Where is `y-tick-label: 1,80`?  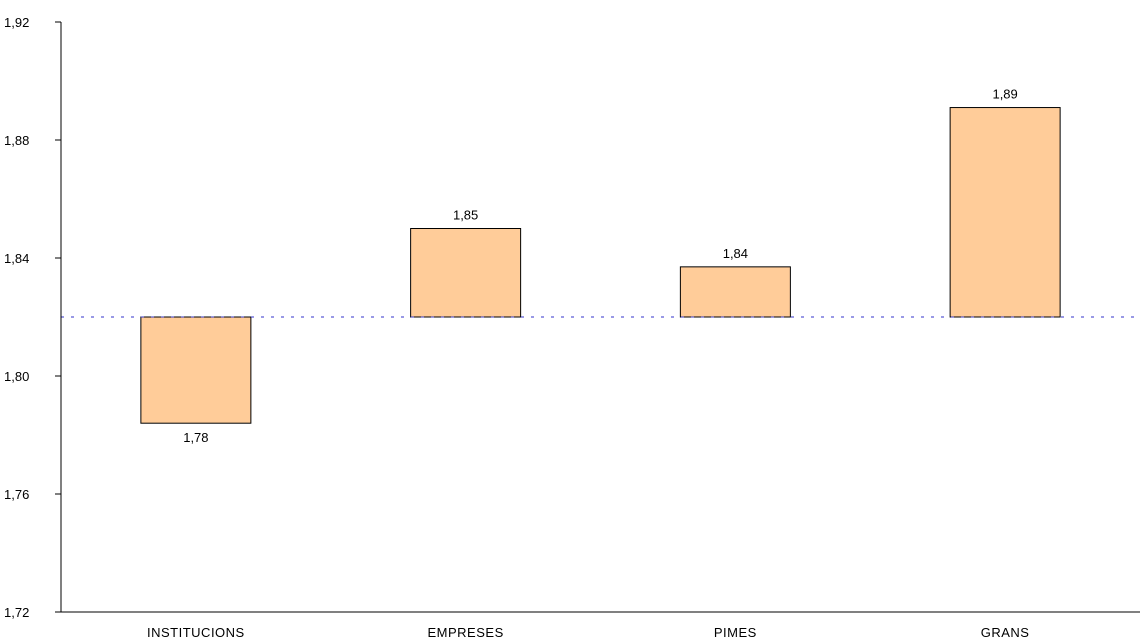
y-tick-label: 1,80 is located at coordinates (16, 376).